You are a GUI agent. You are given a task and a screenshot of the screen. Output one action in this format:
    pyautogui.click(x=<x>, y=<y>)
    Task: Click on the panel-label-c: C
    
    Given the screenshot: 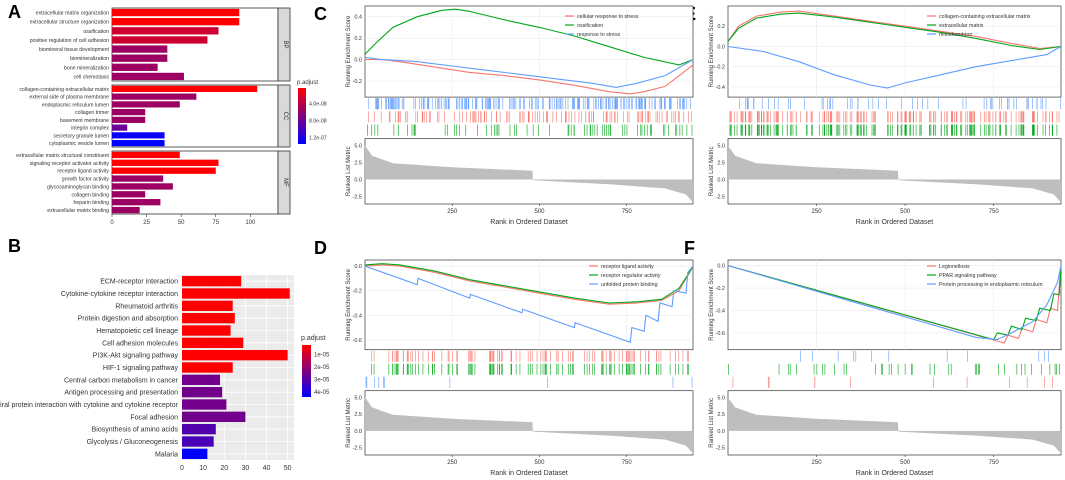 What is the action you would take?
    pyautogui.click(x=320, y=14)
    